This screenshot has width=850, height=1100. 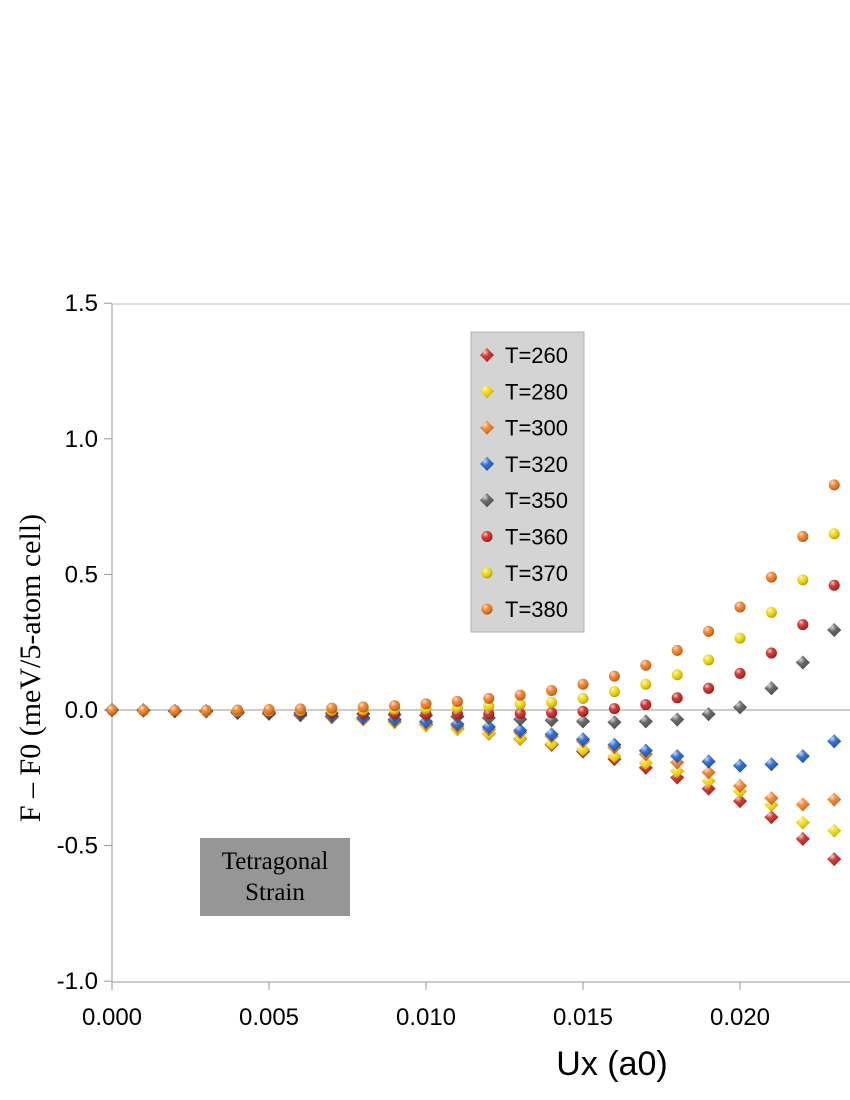 I want to click on legend-label: T=360, so click(x=536, y=537).